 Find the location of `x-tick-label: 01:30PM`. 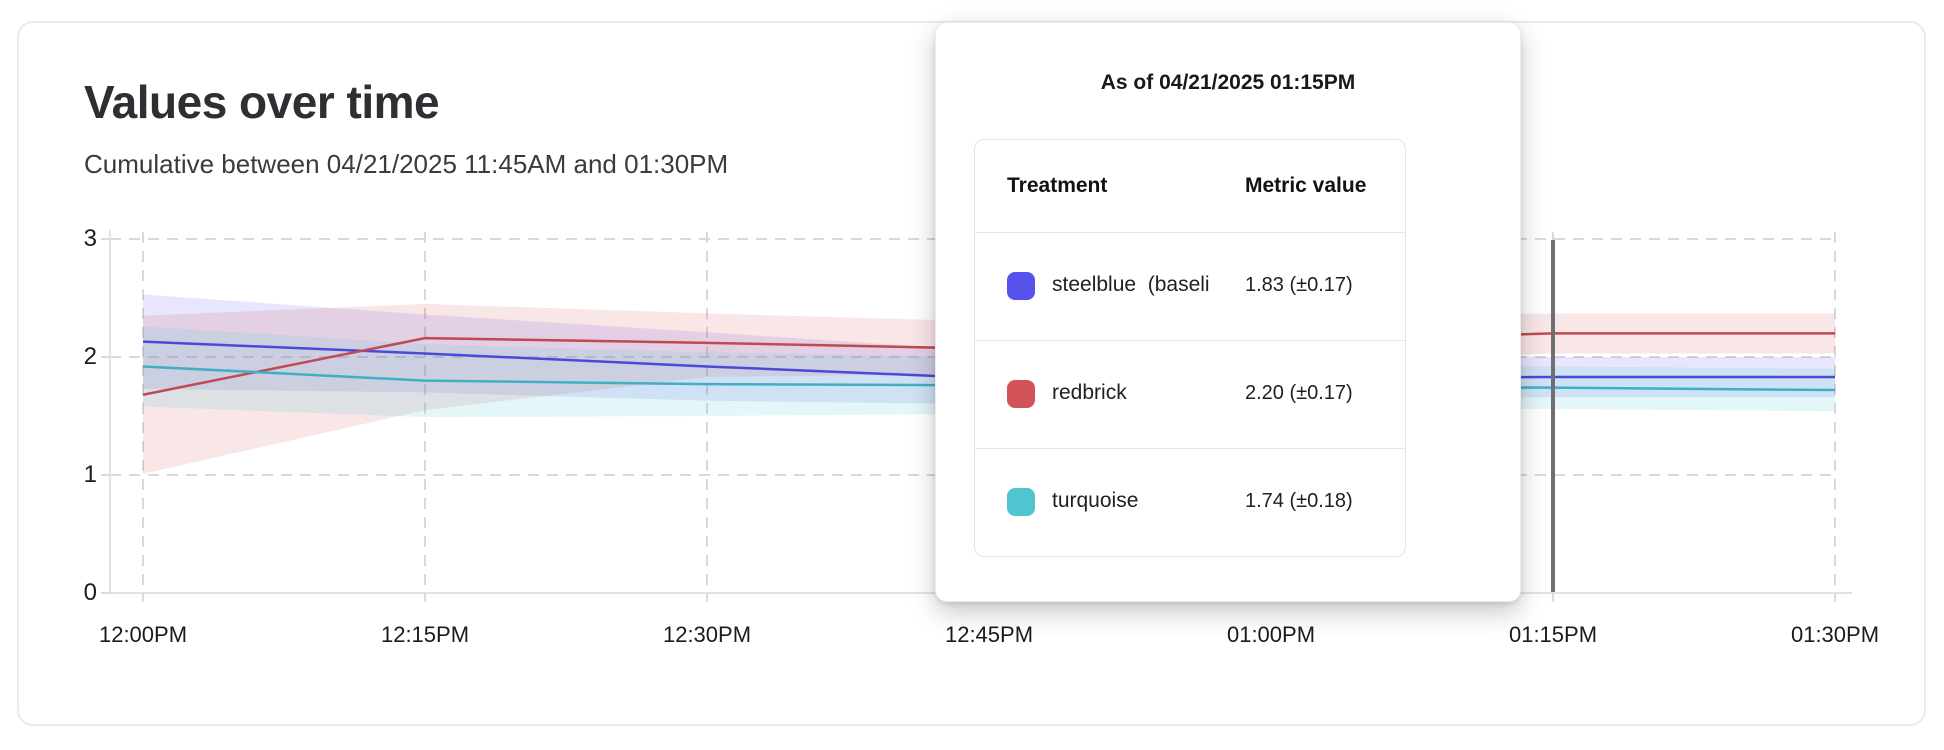

x-tick-label: 01:30PM is located at coordinates (1835, 634).